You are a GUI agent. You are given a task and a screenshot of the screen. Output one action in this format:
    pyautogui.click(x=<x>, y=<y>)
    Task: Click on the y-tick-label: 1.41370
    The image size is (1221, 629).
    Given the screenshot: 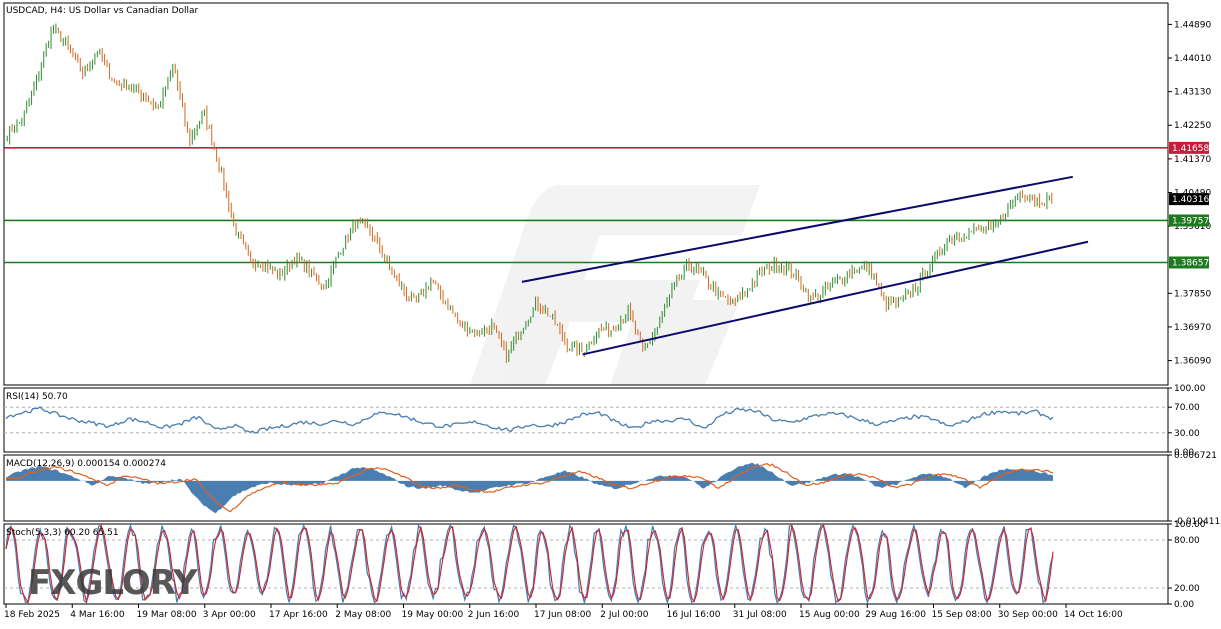 What is the action you would take?
    pyautogui.click(x=1192, y=160)
    